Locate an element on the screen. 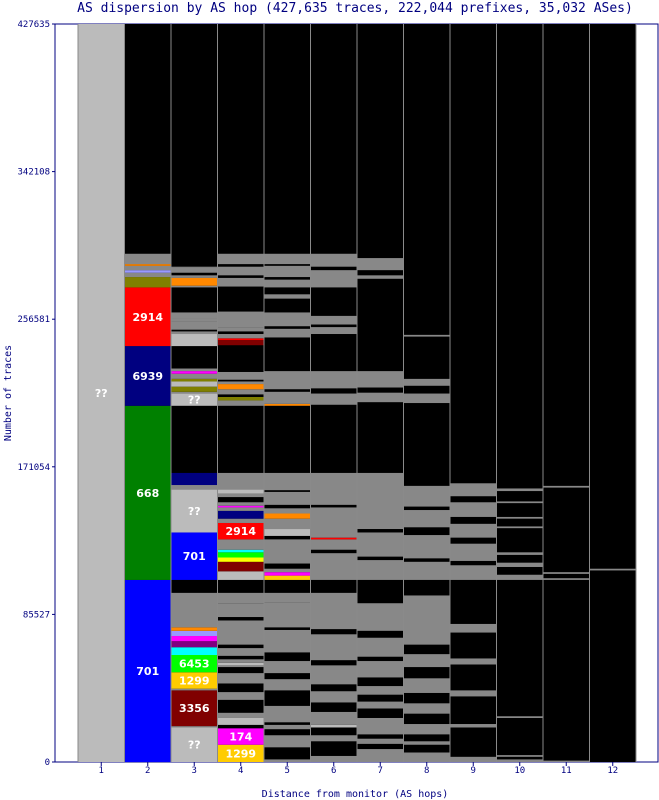 The width and height of the screenshot is (659, 800). segment-label: ?? is located at coordinates (194, 745).